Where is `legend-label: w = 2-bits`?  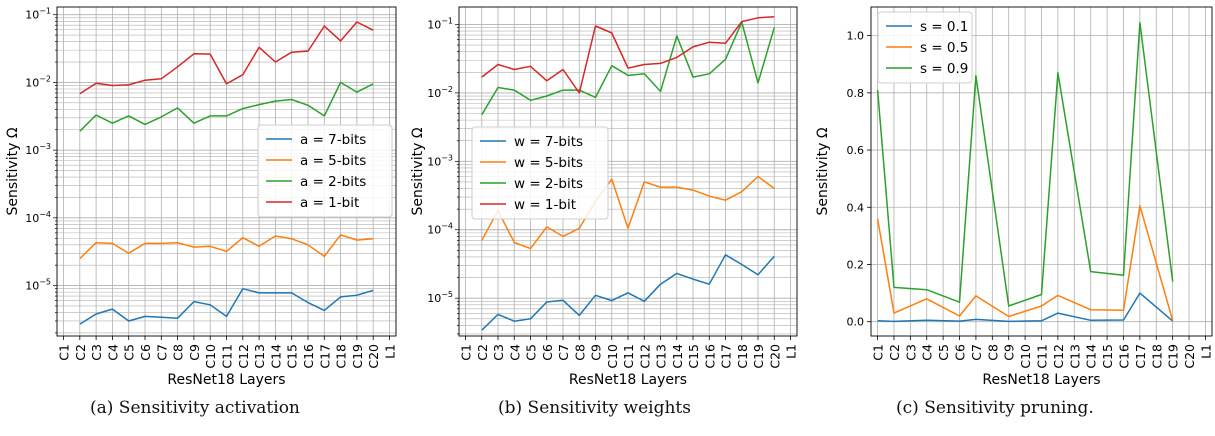 legend-label: w = 2-bits is located at coordinates (548, 184).